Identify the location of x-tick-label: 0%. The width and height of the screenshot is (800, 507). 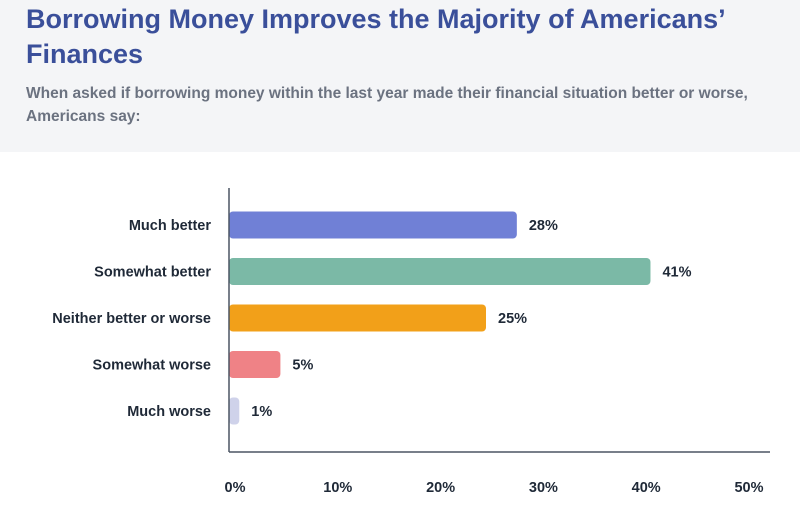
(235, 488).